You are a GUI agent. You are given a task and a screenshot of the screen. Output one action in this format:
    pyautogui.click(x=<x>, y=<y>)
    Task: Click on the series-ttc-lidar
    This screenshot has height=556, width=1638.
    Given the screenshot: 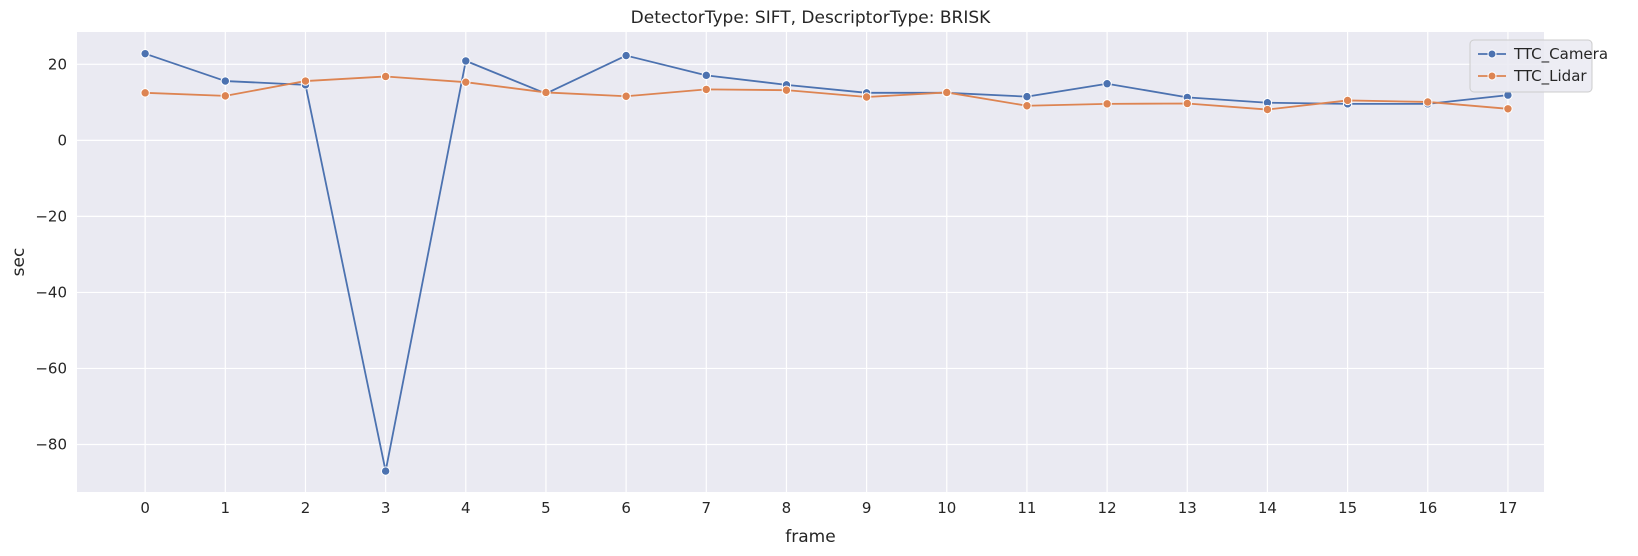 What is the action you would take?
    pyautogui.click(x=826, y=93)
    